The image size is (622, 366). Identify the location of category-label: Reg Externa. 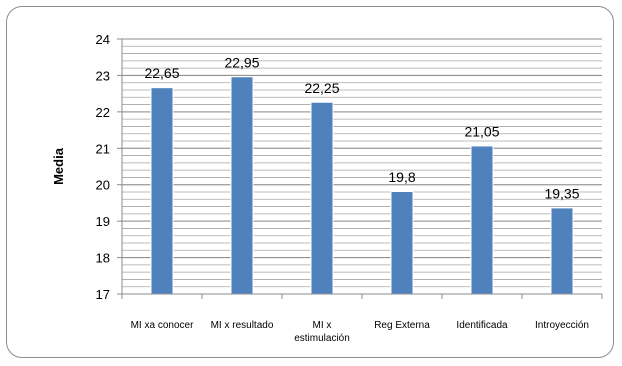
(402, 325).